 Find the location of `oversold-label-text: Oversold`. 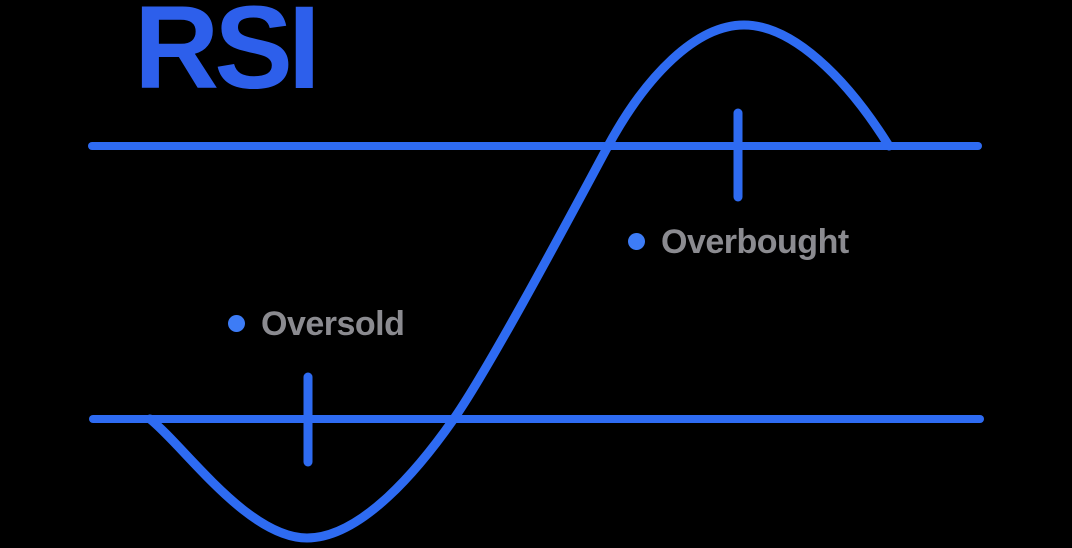

oversold-label-text: Oversold is located at coordinates (333, 323).